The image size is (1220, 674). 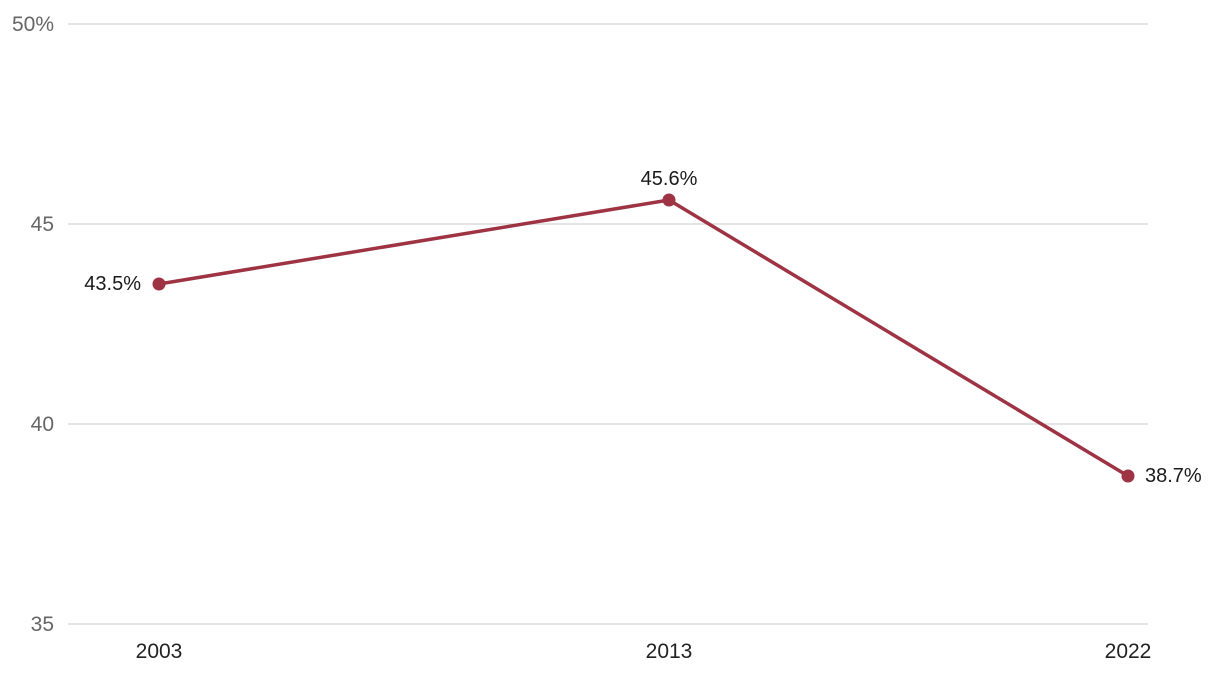 I want to click on data-point-2022, so click(x=1128, y=476).